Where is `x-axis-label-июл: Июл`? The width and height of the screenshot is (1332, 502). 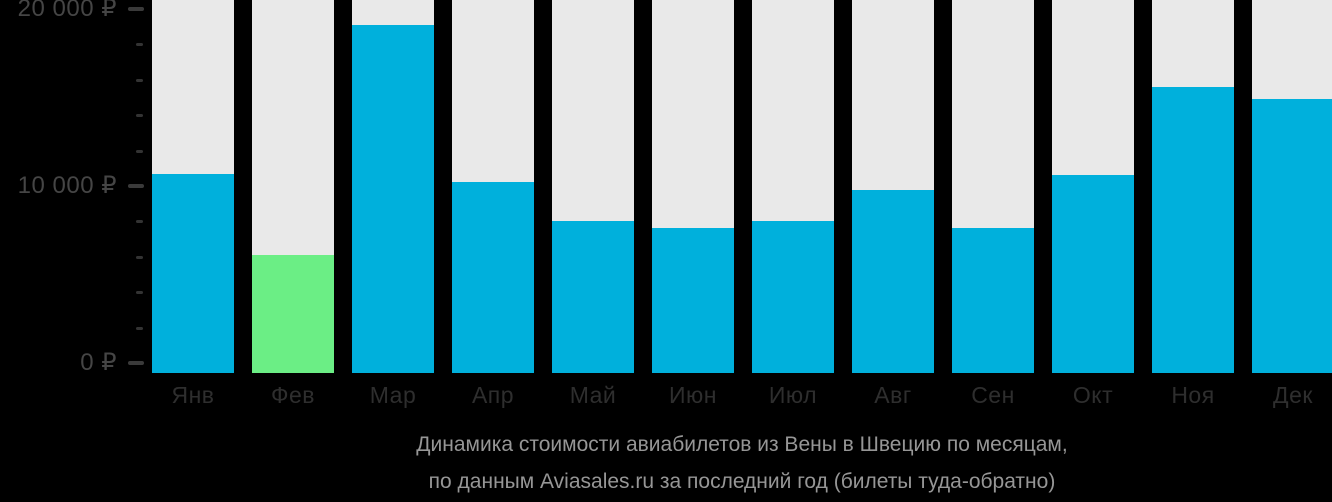 x-axis-label-июл: Июл is located at coordinates (793, 395).